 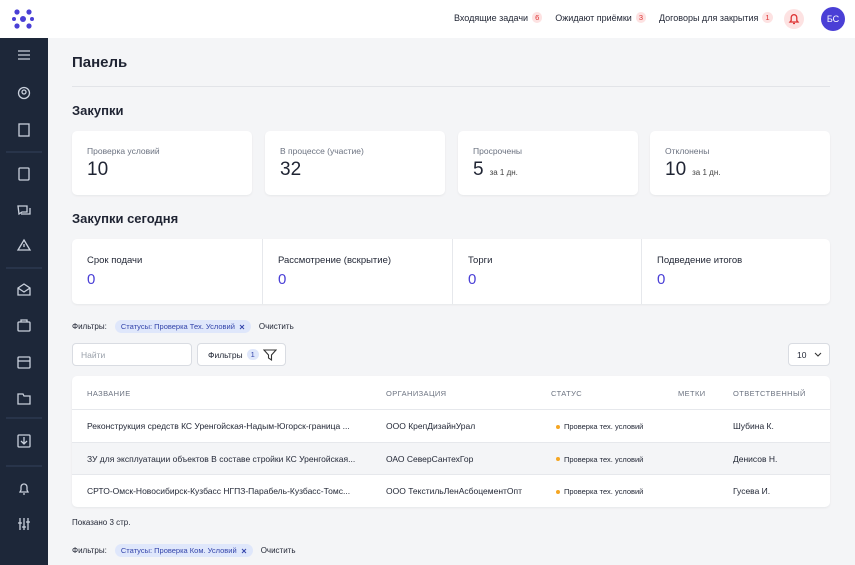 What do you see at coordinates (24, 301) in the screenshot?
I see `sidebar` at bounding box center [24, 301].